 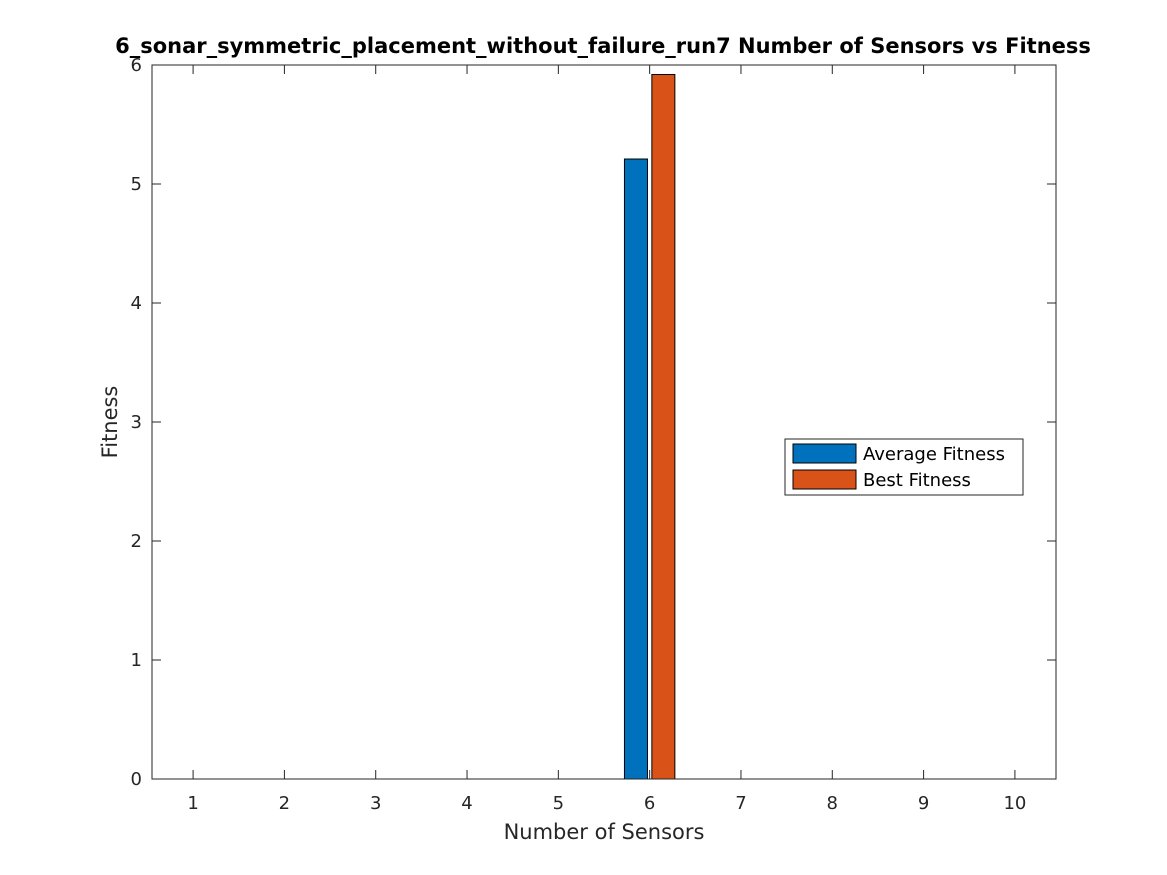 What do you see at coordinates (110, 422) in the screenshot?
I see `y-axis-label: Fitness` at bounding box center [110, 422].